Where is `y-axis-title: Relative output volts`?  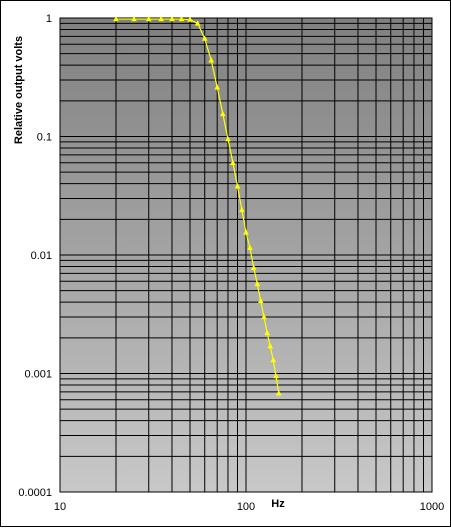 y-axis-title: Relative output volts is located at coordinates (19, 90).